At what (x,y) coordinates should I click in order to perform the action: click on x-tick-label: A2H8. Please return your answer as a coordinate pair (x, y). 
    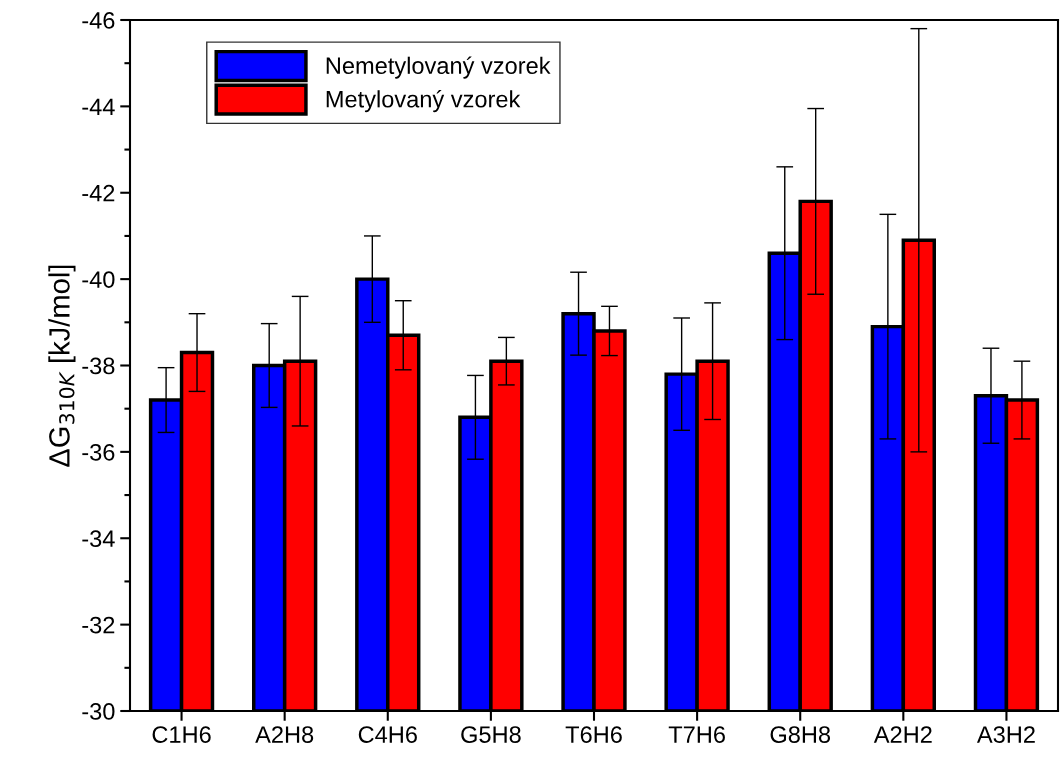
    Looking at the image, I should click on (284, 734).